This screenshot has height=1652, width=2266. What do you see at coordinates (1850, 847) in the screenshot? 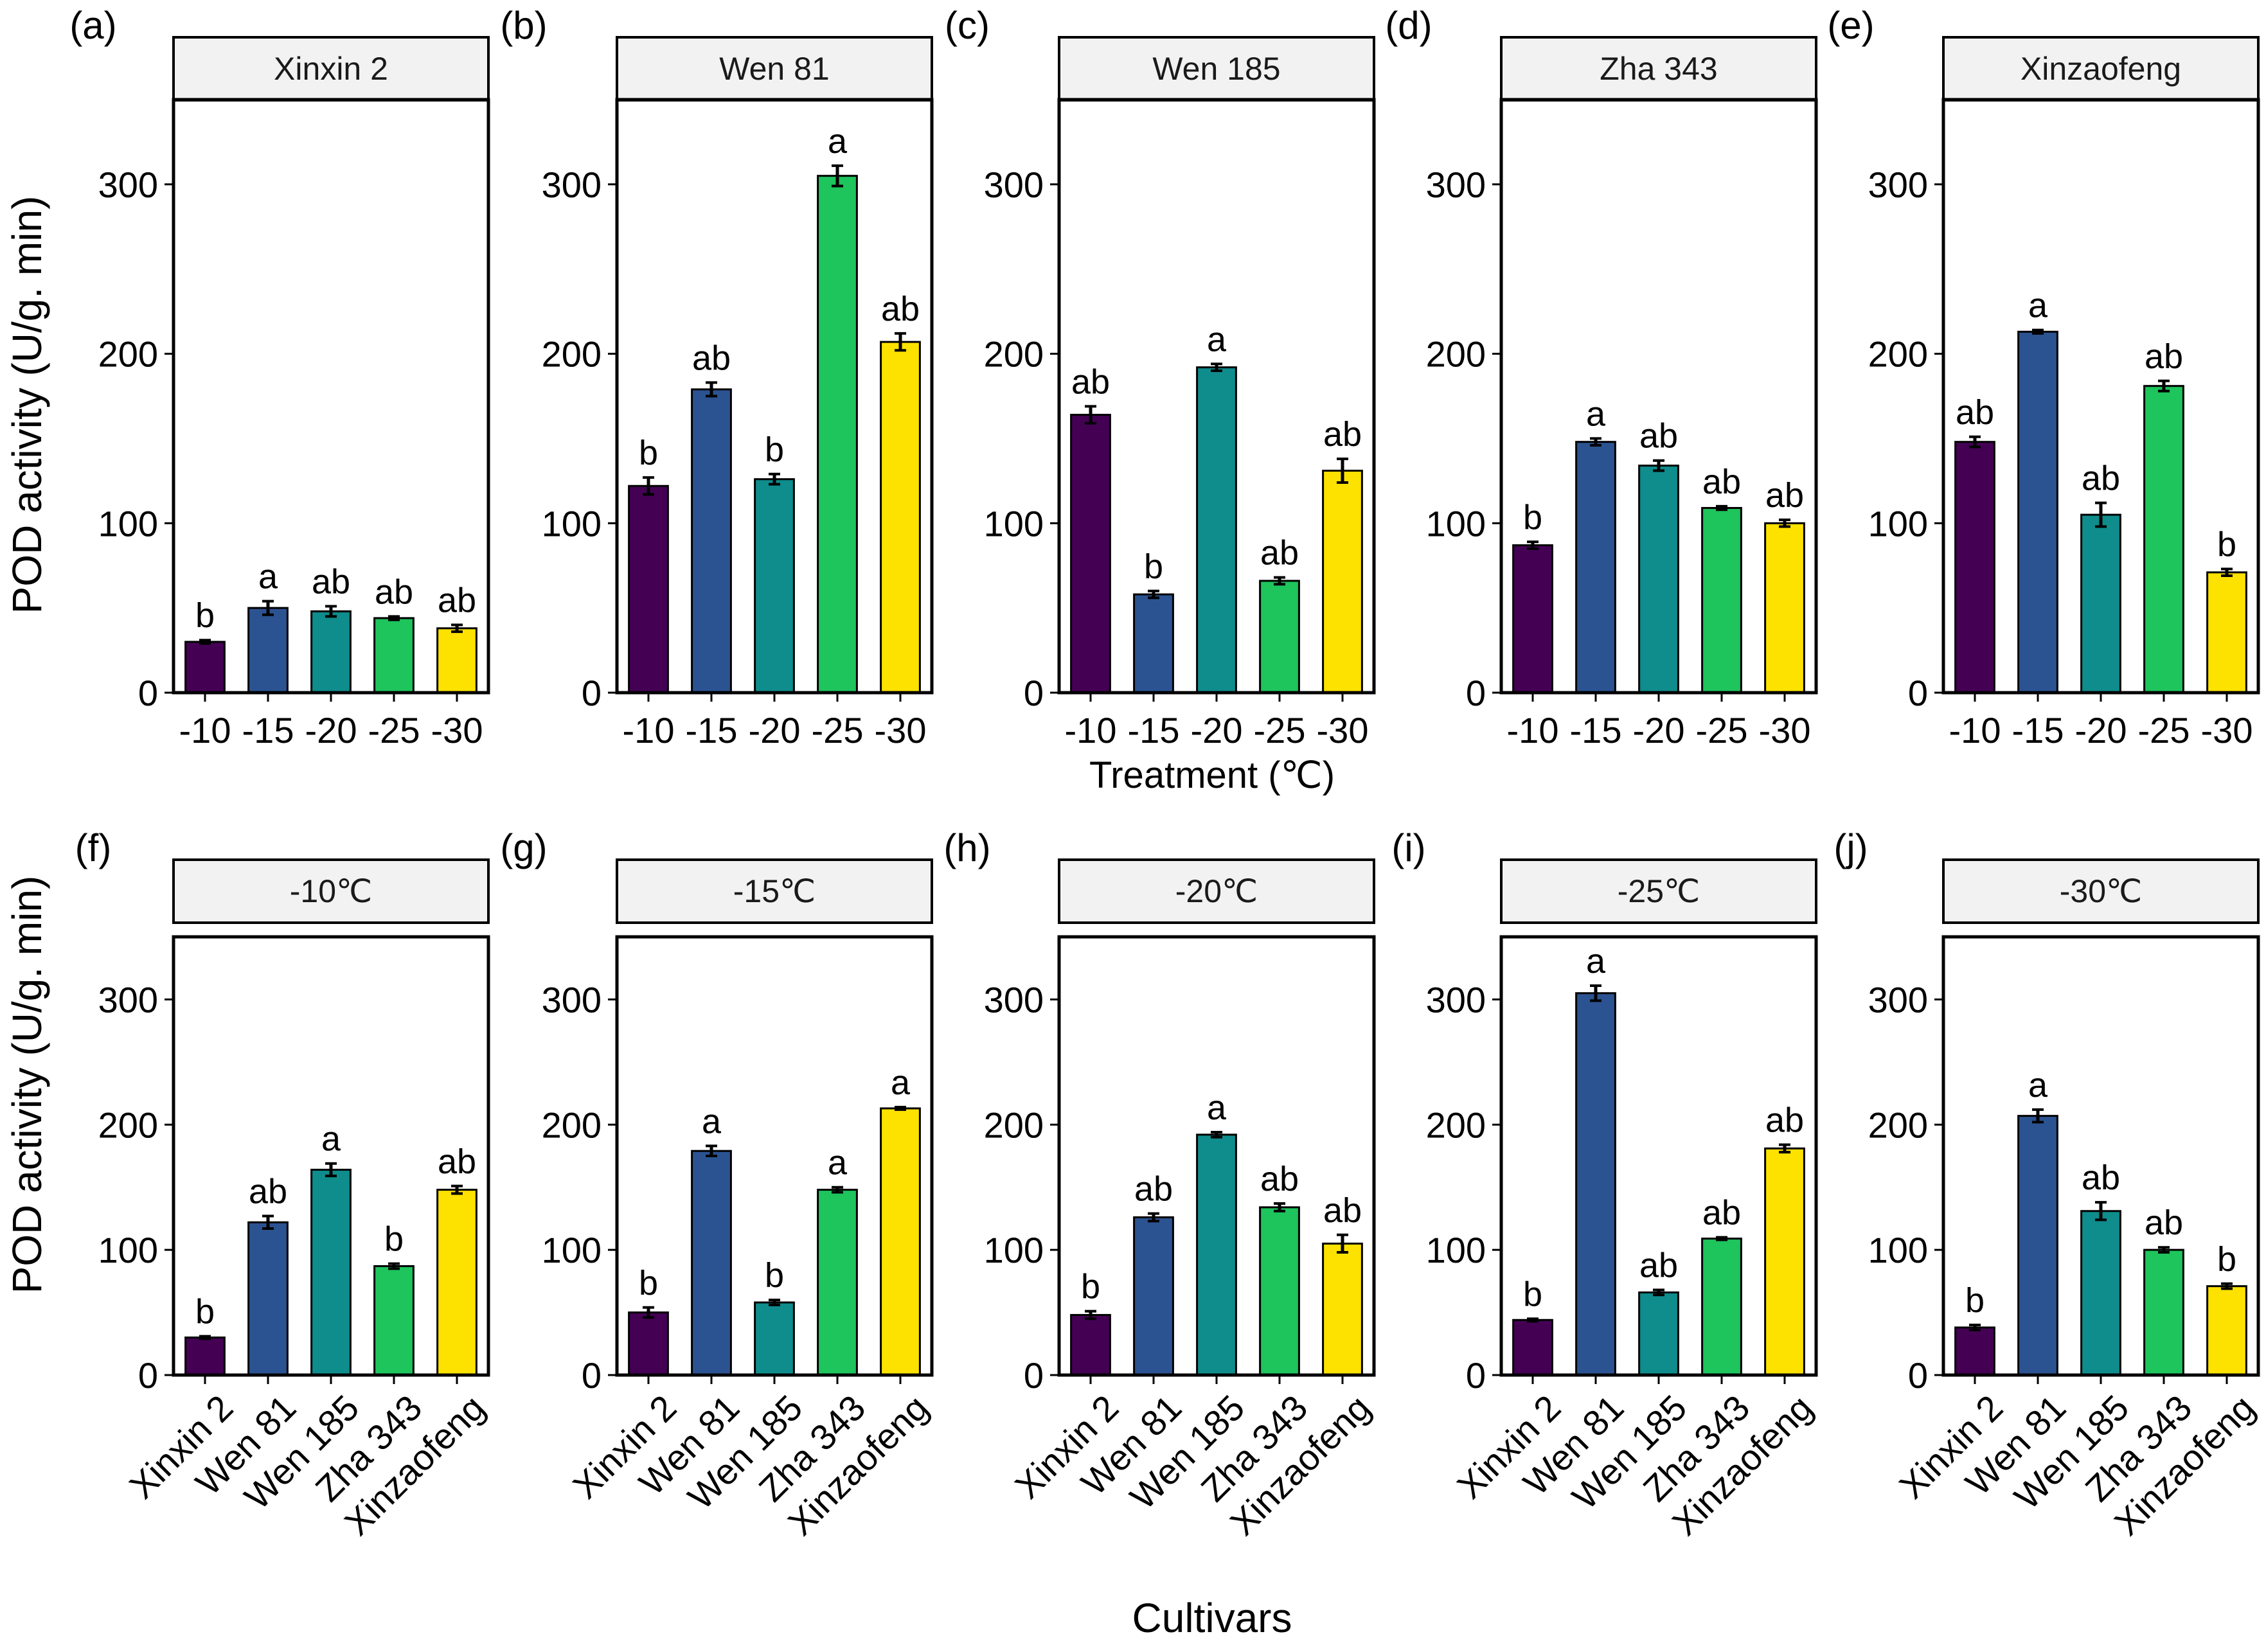
I see `panel-tag: (j)` at bounding box center [1850, 847].